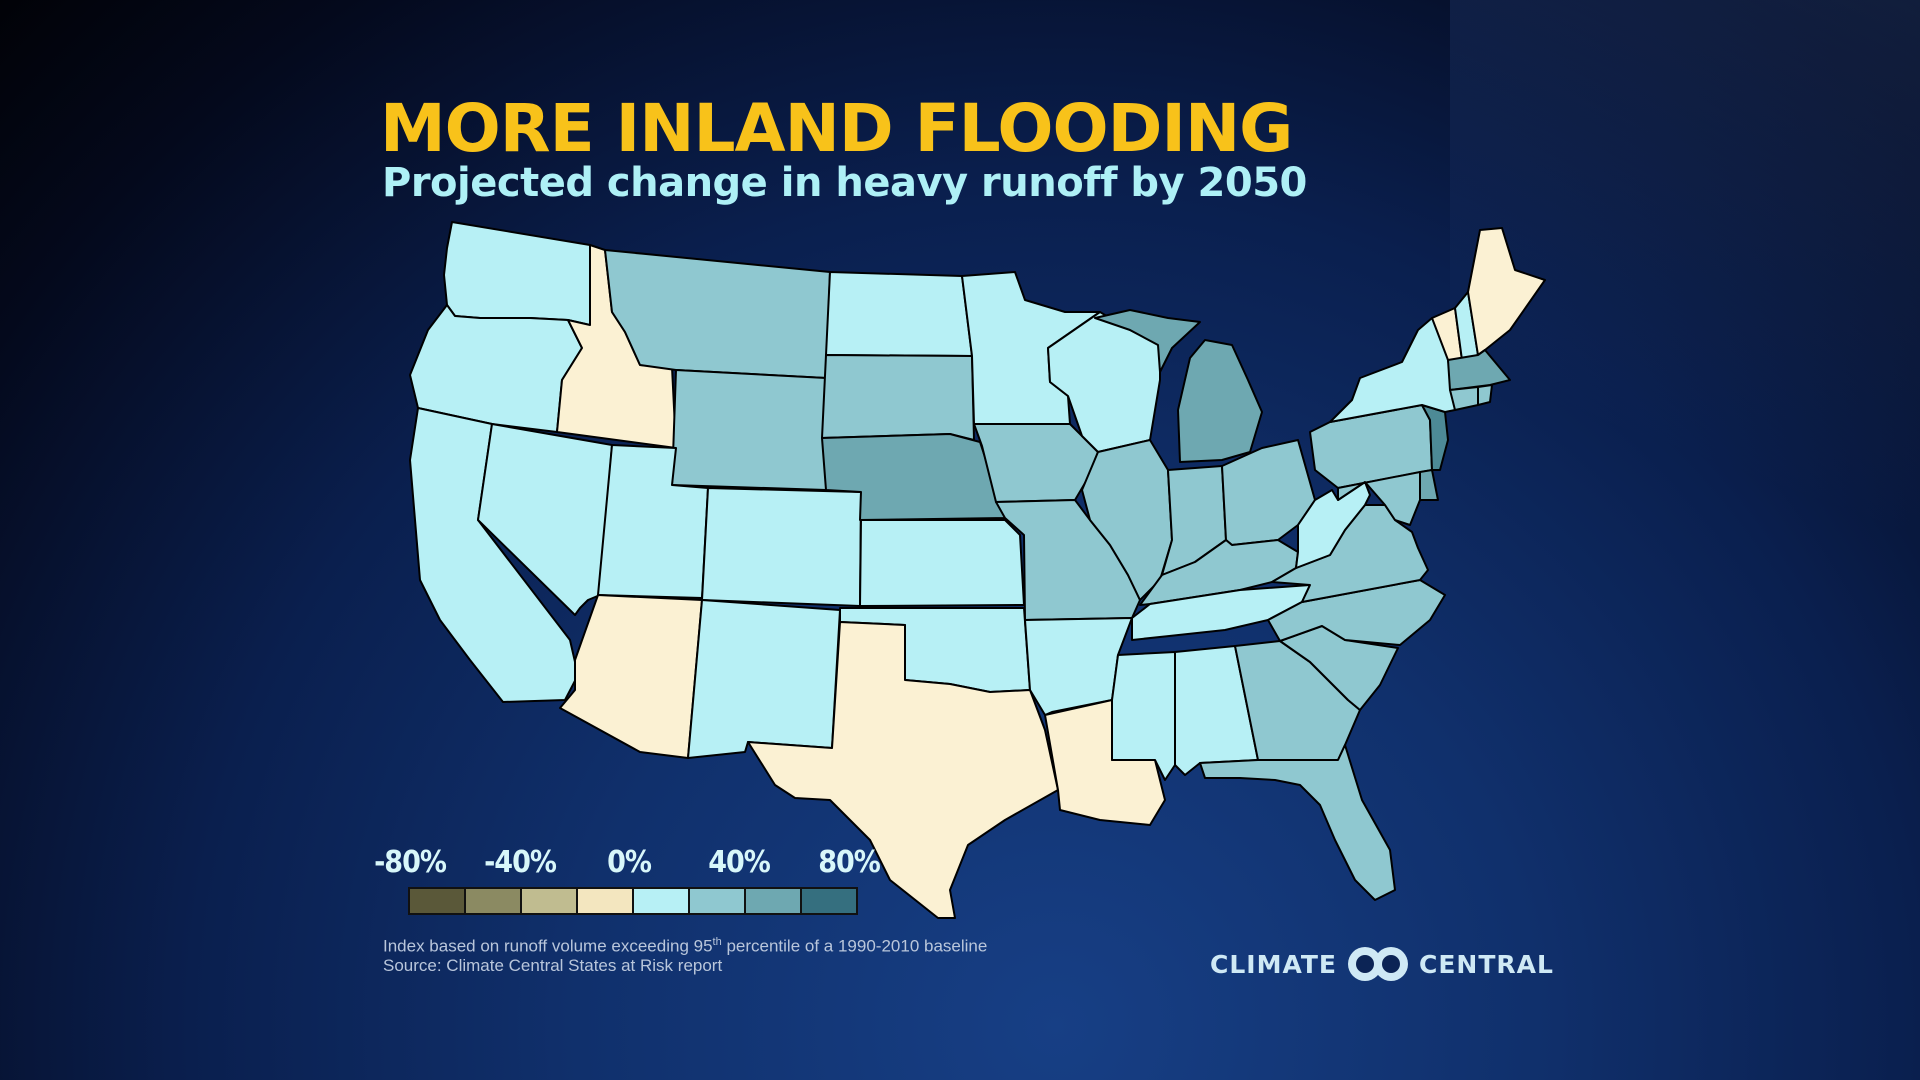  What do you see at coordinates (898, 397) in the screenshot?
I see `state-sd` at bounding box center [898, 397].